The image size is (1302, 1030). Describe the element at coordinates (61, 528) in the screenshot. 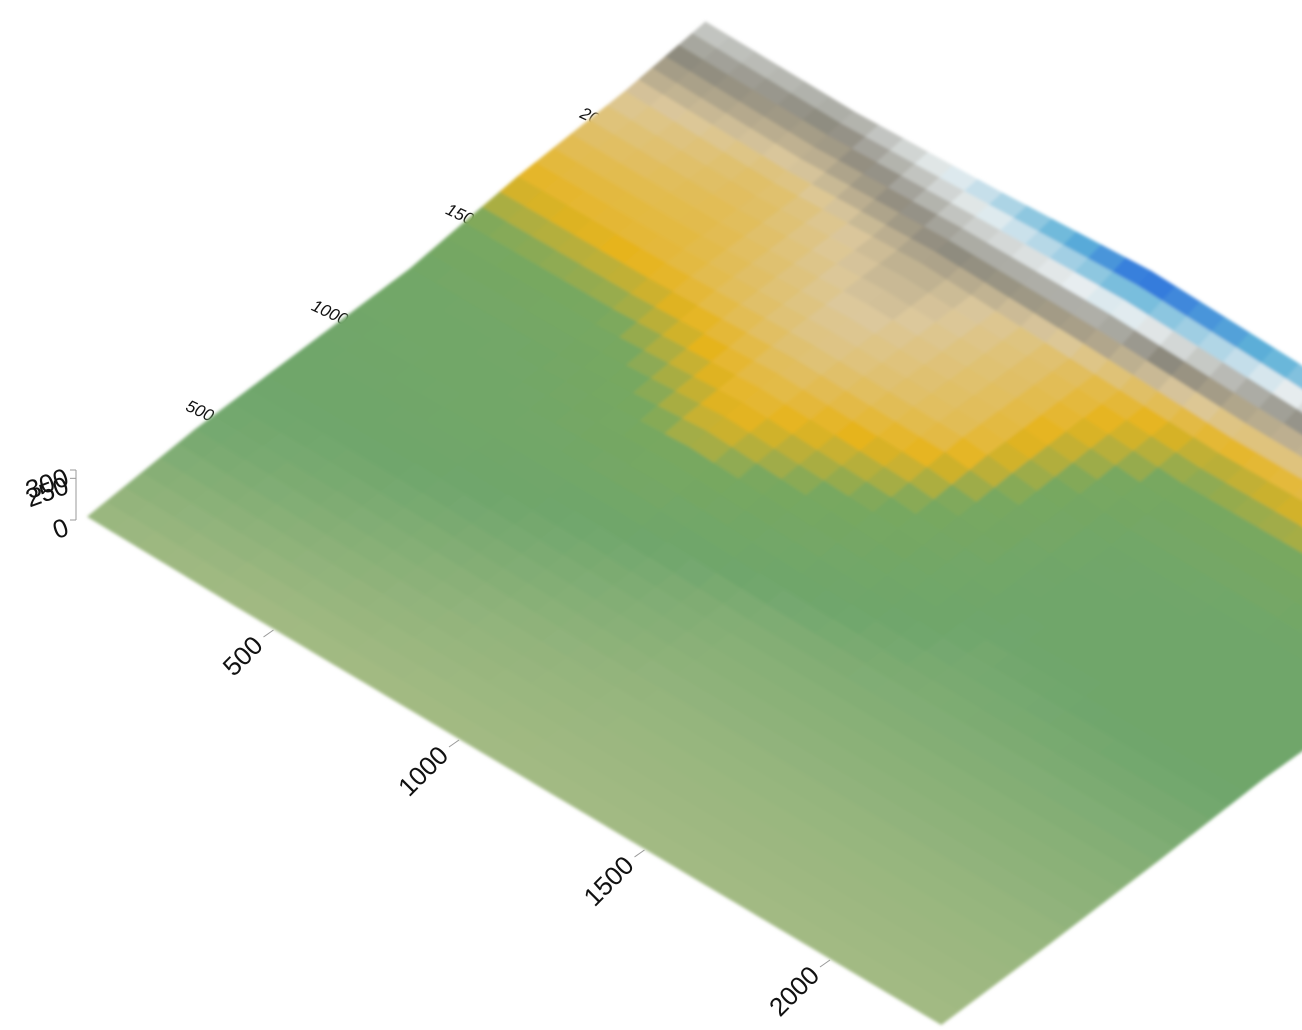

I see `z-tick-label: 0` at that location.